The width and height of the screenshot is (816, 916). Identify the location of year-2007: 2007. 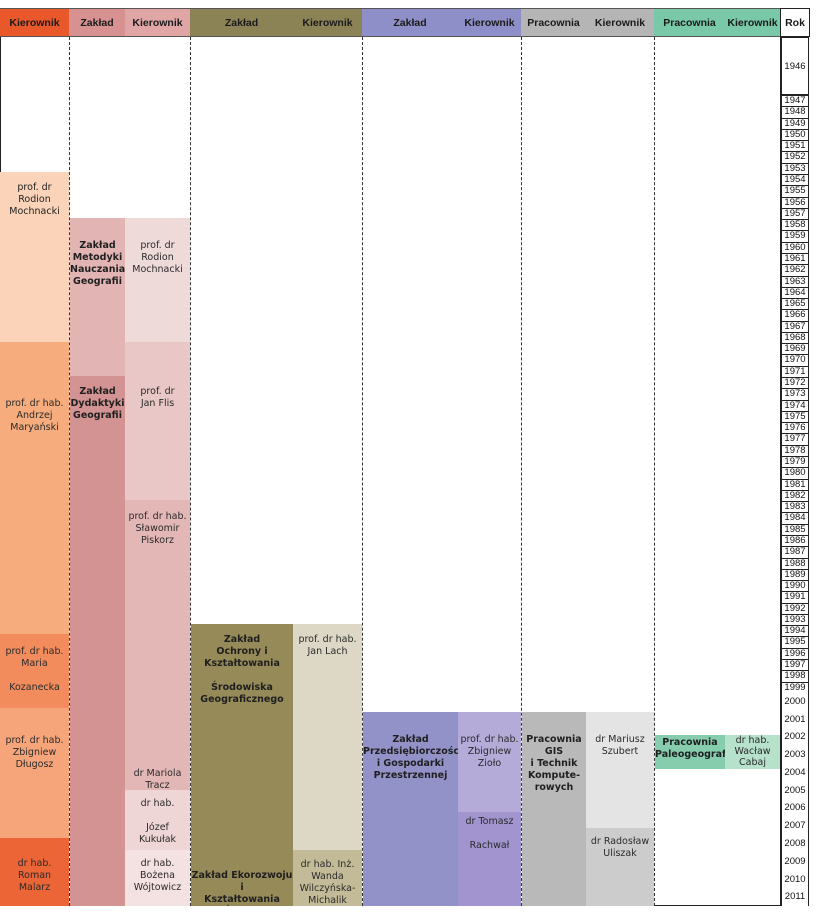
(795, 826).